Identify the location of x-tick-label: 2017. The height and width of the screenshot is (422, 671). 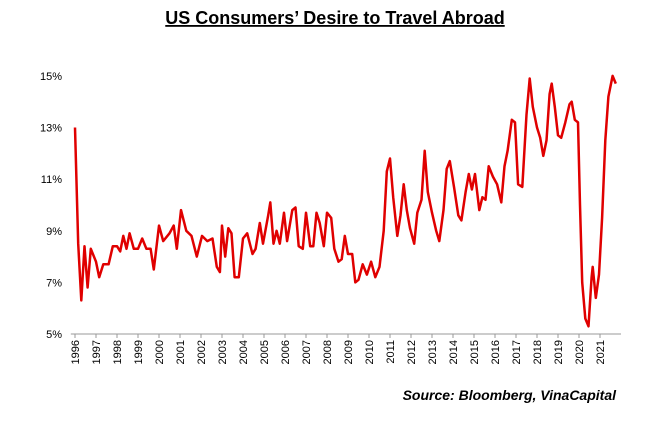
(517, 352).